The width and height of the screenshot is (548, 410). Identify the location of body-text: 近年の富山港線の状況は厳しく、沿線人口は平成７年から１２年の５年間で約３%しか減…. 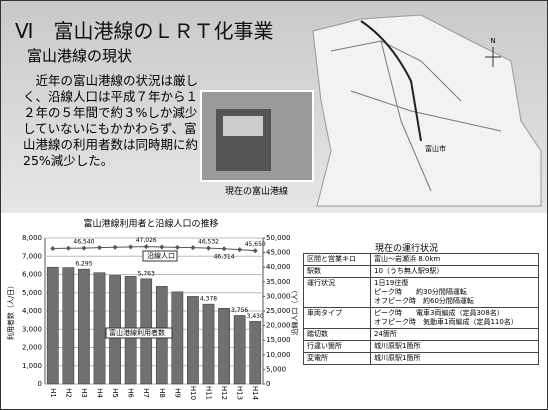
(111, 120).